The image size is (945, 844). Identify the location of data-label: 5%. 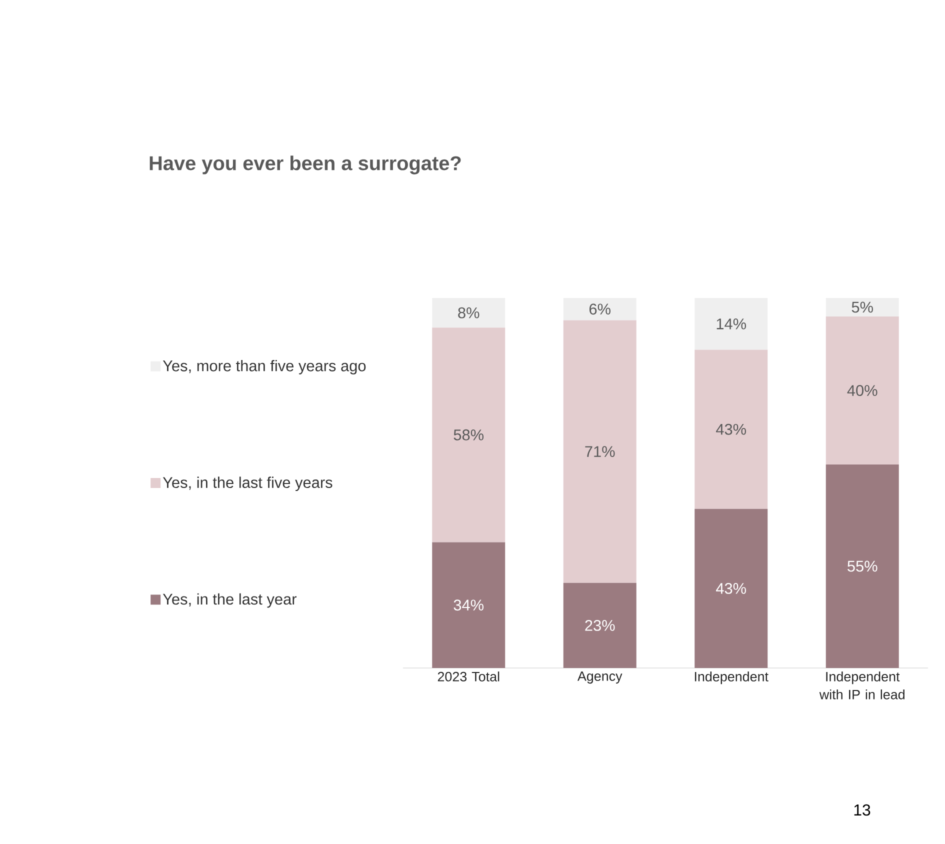
(862, 307).